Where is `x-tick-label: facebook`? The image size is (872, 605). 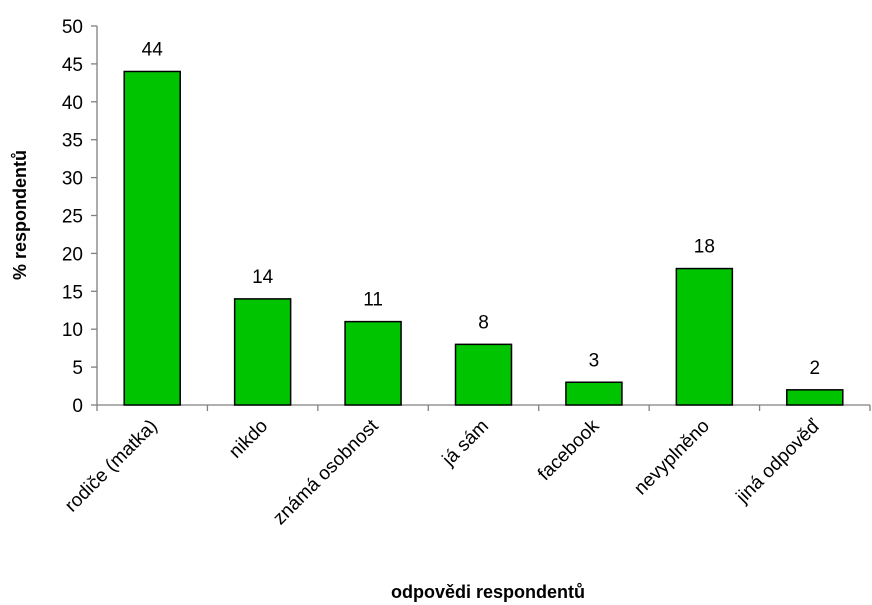
x-tick-label: facebook is located at coordinates (569, 450).